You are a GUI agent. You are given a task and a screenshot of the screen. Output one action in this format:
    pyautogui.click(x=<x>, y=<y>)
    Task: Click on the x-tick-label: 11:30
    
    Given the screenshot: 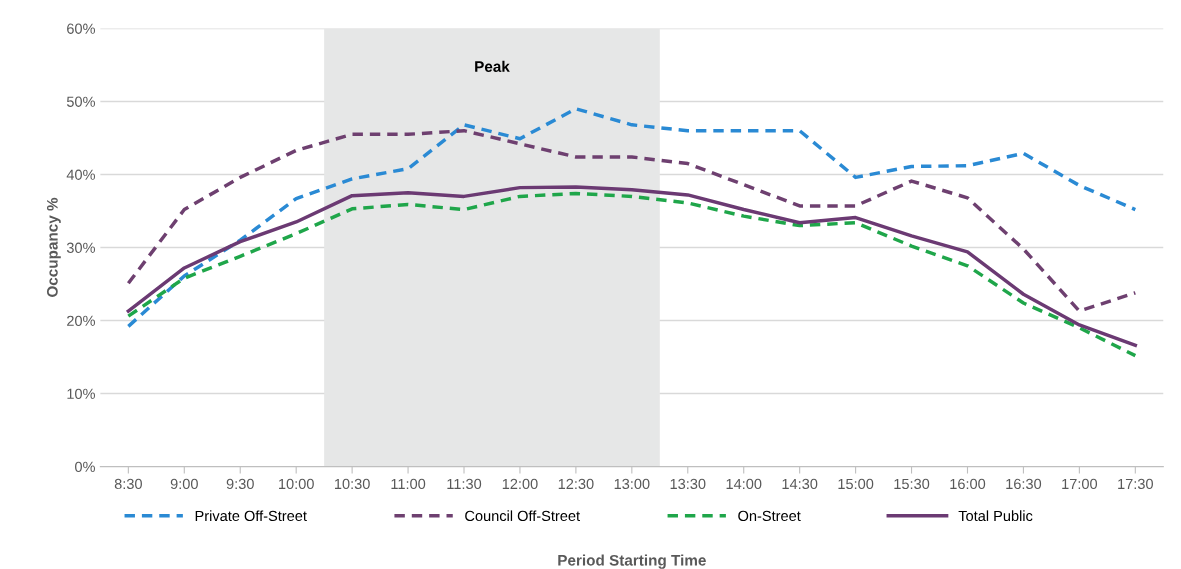 What is the action you would take?
    pyautogui.click(x=464, y=484)
    